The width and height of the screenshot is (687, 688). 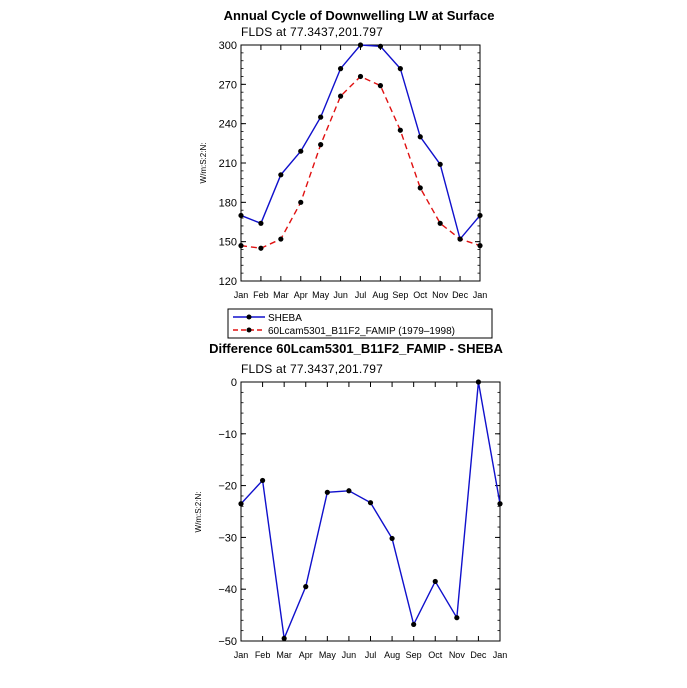 I want to click on chart2-xtick-label: Jul, so click(x=371, y=655).